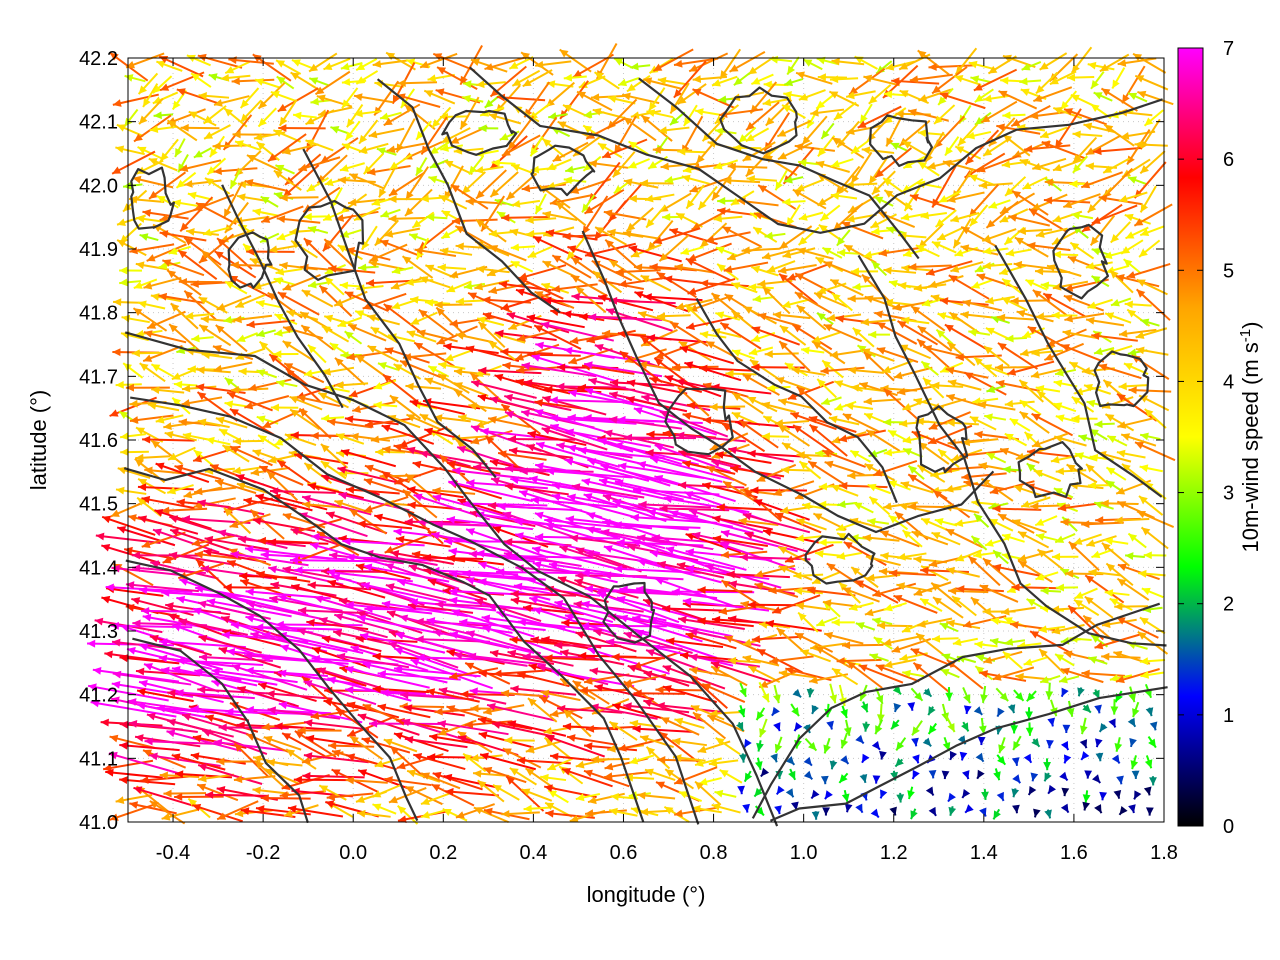 This screenshot has width=1280, height=960. Describe the element at coordinates (1228, 271) in the screenshot. I see `colorbar-tick-label: 5` at that location.